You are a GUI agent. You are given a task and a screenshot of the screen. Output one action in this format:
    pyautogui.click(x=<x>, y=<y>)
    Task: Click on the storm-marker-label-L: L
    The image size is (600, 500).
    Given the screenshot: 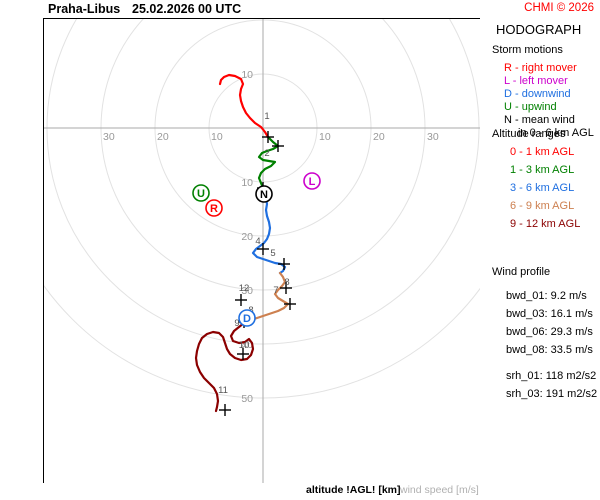 What is the action you would take?
    pyautogui.click(x=312, y=182)
    